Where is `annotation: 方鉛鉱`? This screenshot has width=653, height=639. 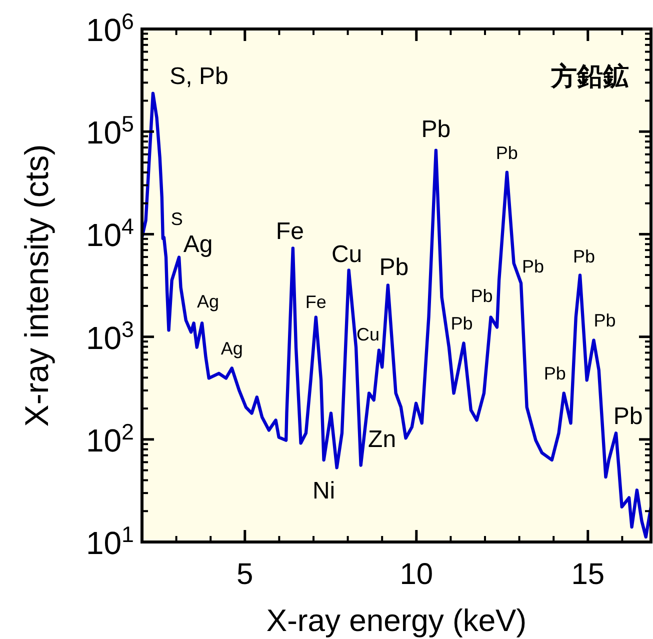 annotation: 方鉛鉱 is located at coordinates (589, 76).